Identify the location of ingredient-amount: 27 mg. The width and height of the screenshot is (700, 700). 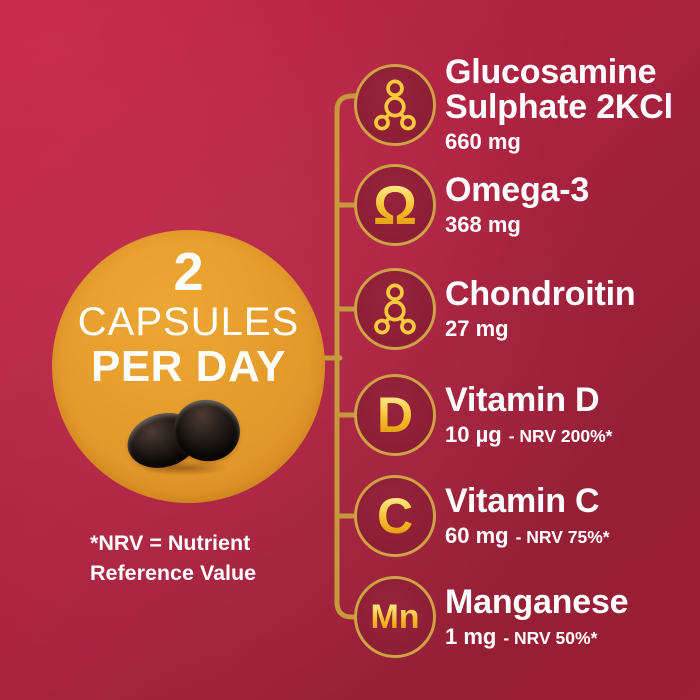
(477, 328).